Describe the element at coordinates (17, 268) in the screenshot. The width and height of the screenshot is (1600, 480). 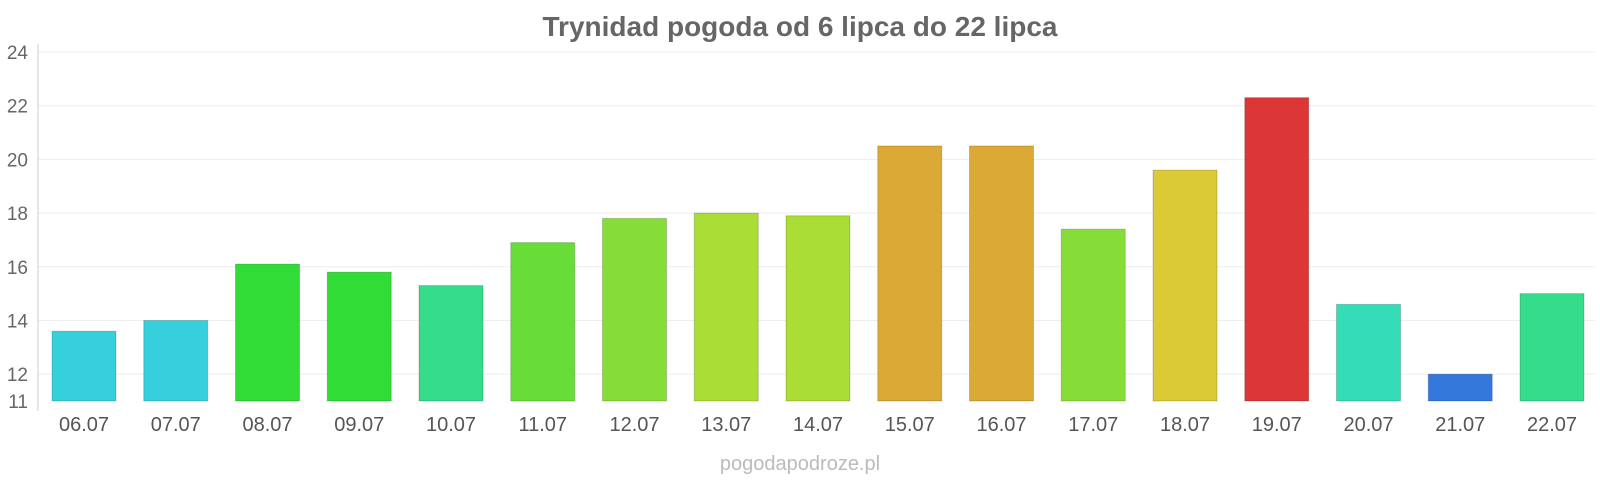
I see `y-tick-label: 16` at that location.